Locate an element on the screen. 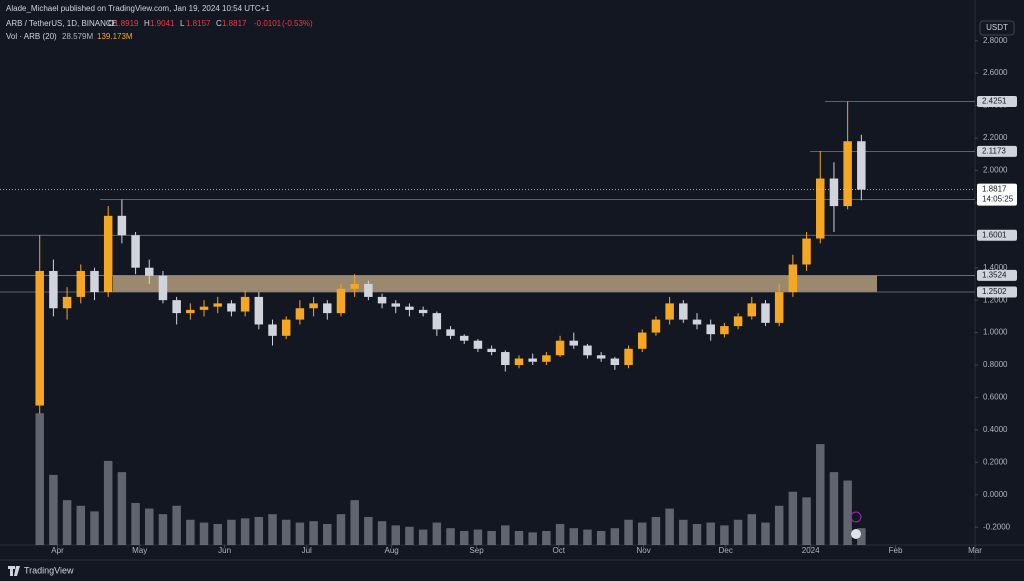  x-tick-label: Oct is located at coordinates (558, 550).